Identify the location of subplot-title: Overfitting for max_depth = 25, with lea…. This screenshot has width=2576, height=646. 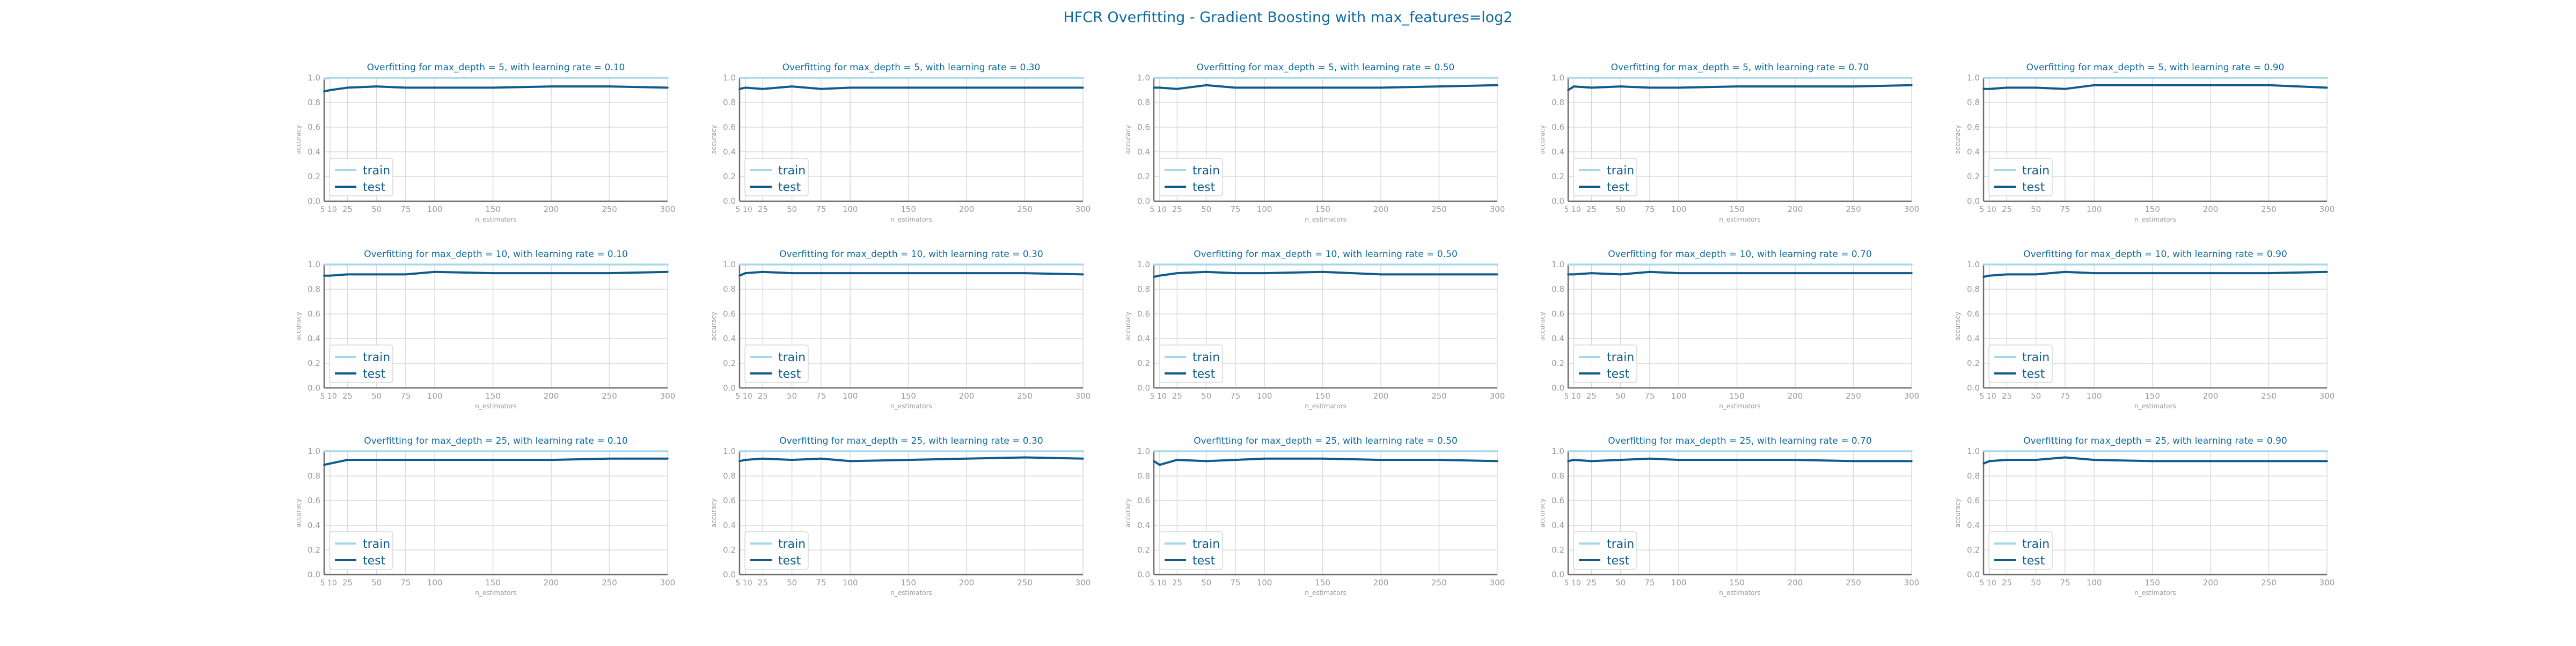
(496, 441).